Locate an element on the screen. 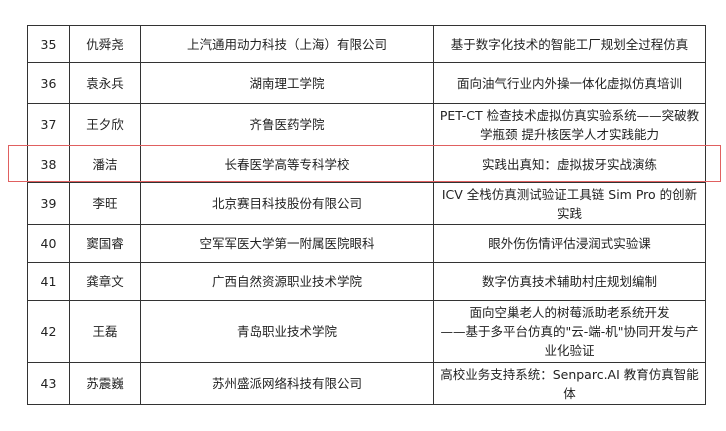 This screenshot has width=726, height=431. person-name: 潘洁 is located at coordinates (105, 164).